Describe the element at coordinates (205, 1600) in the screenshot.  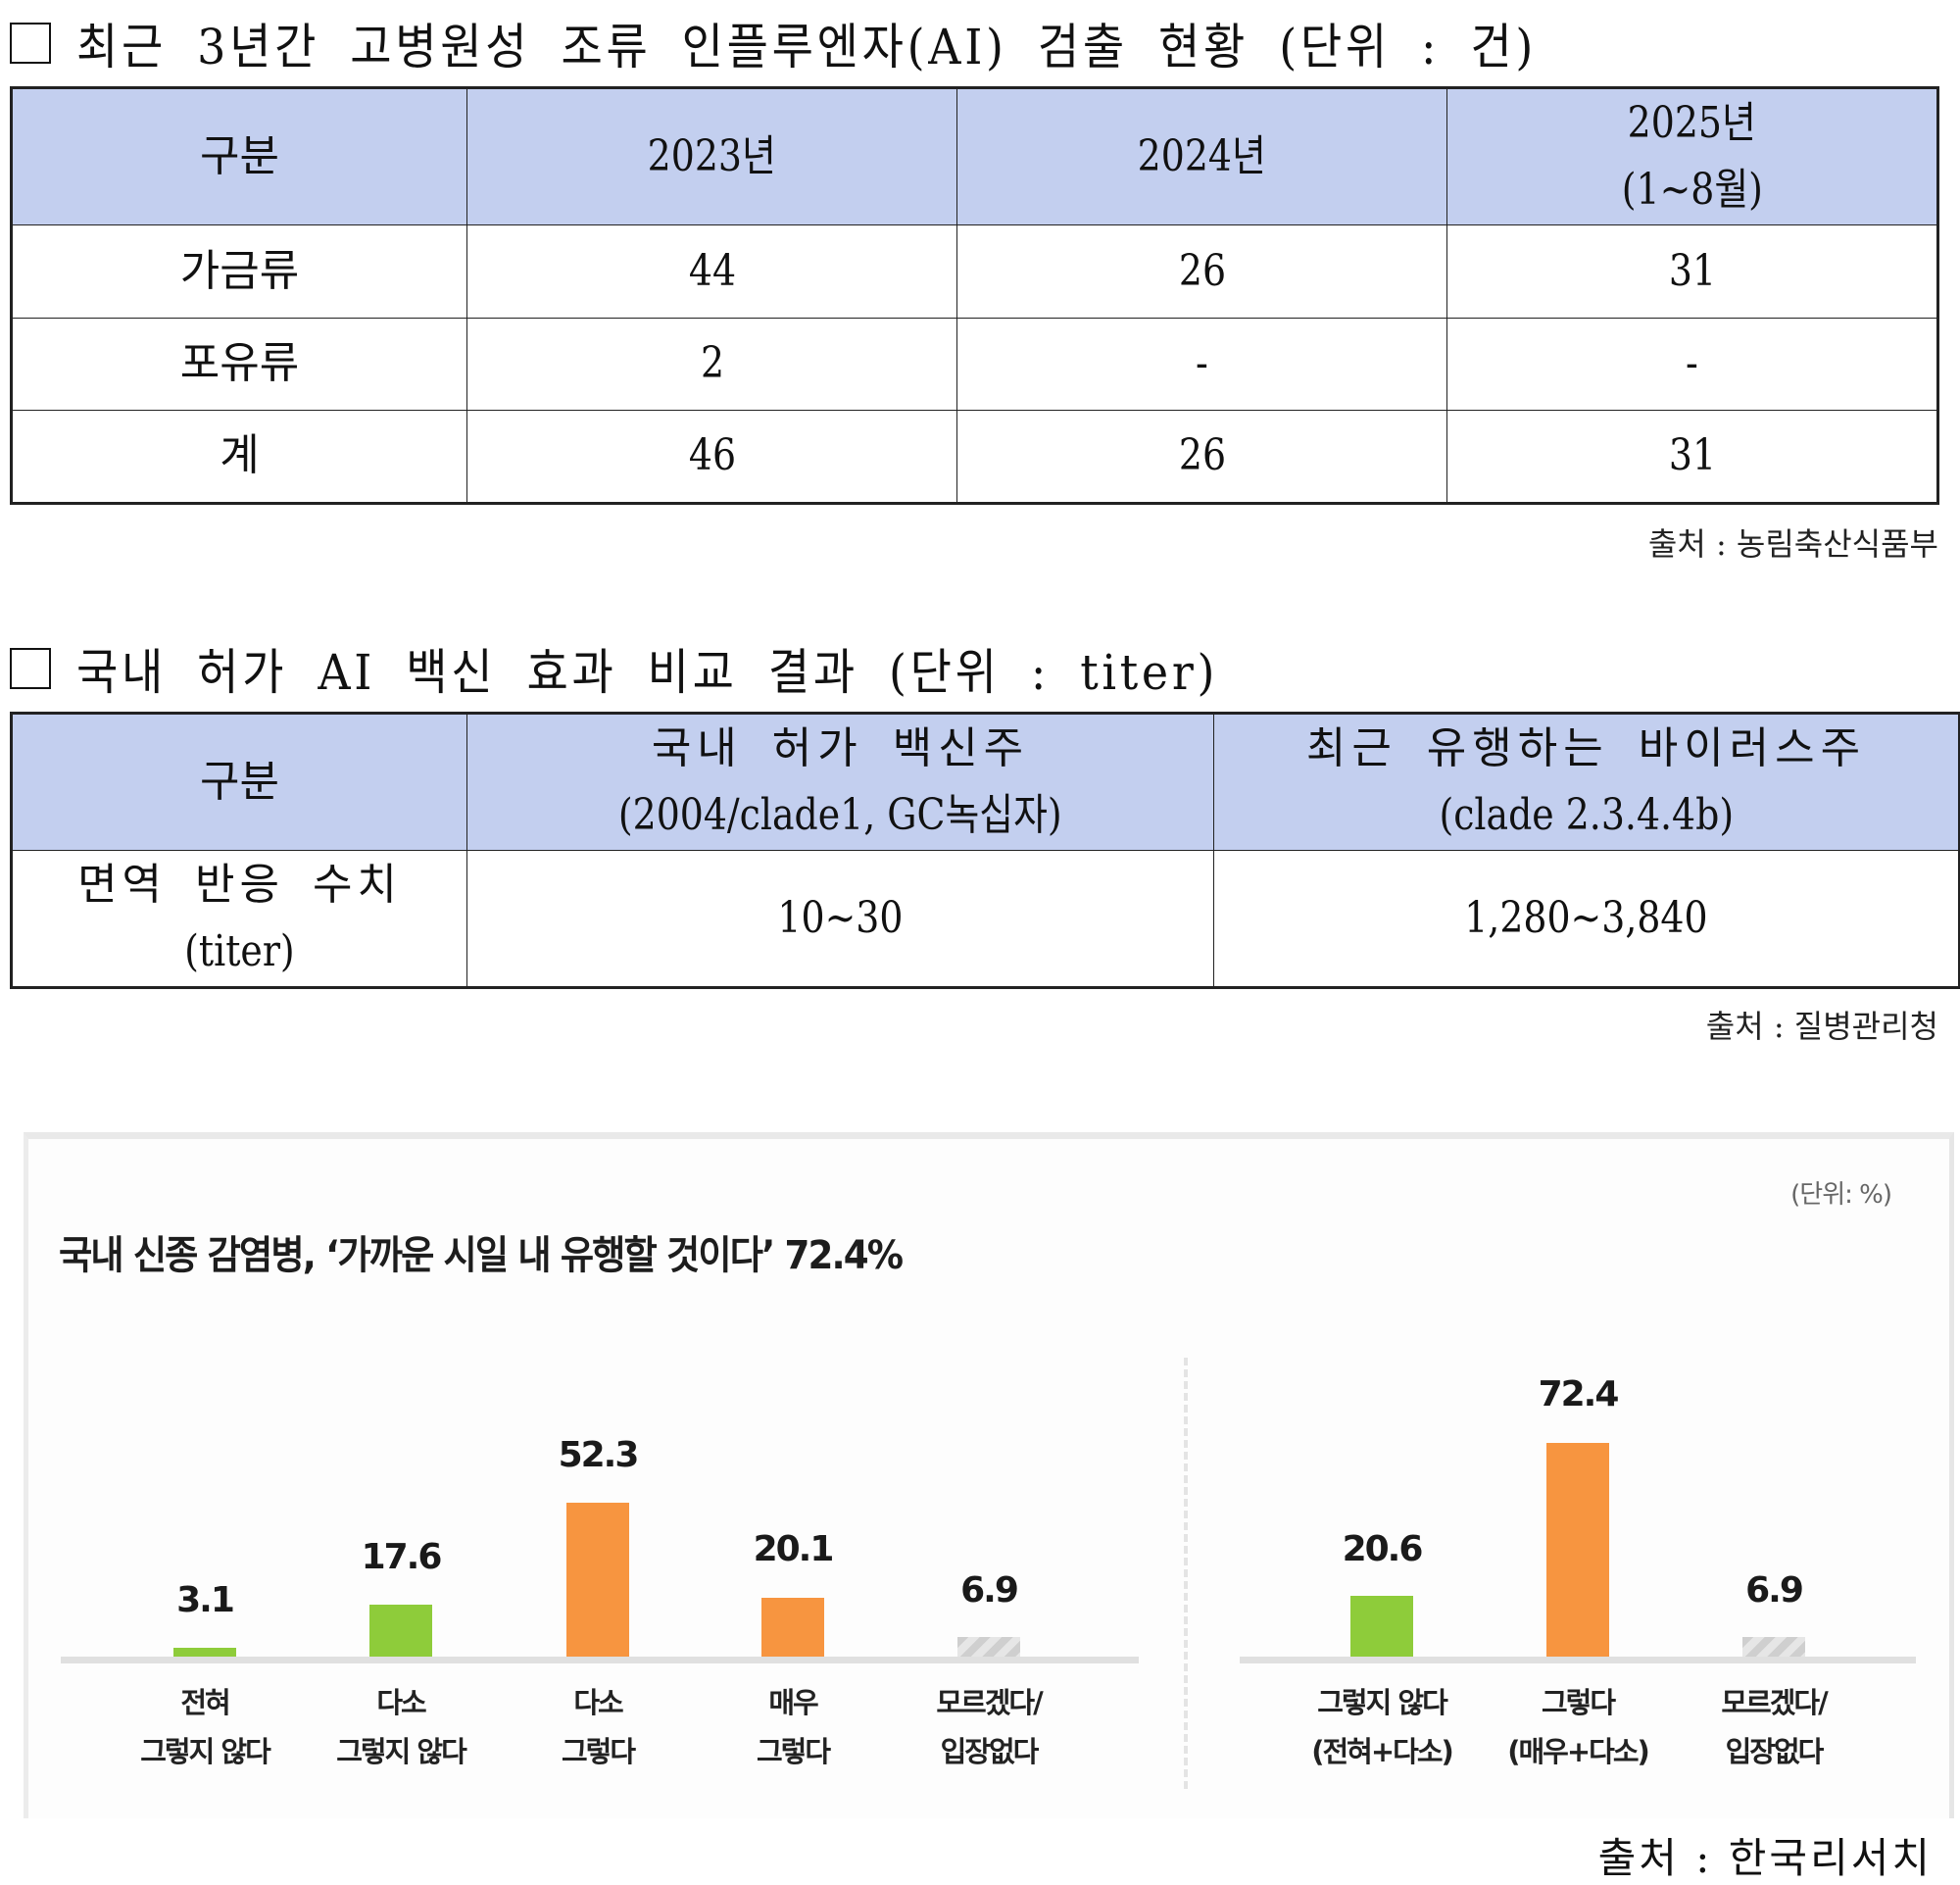
I see `bar-value: 3.1` at that location.